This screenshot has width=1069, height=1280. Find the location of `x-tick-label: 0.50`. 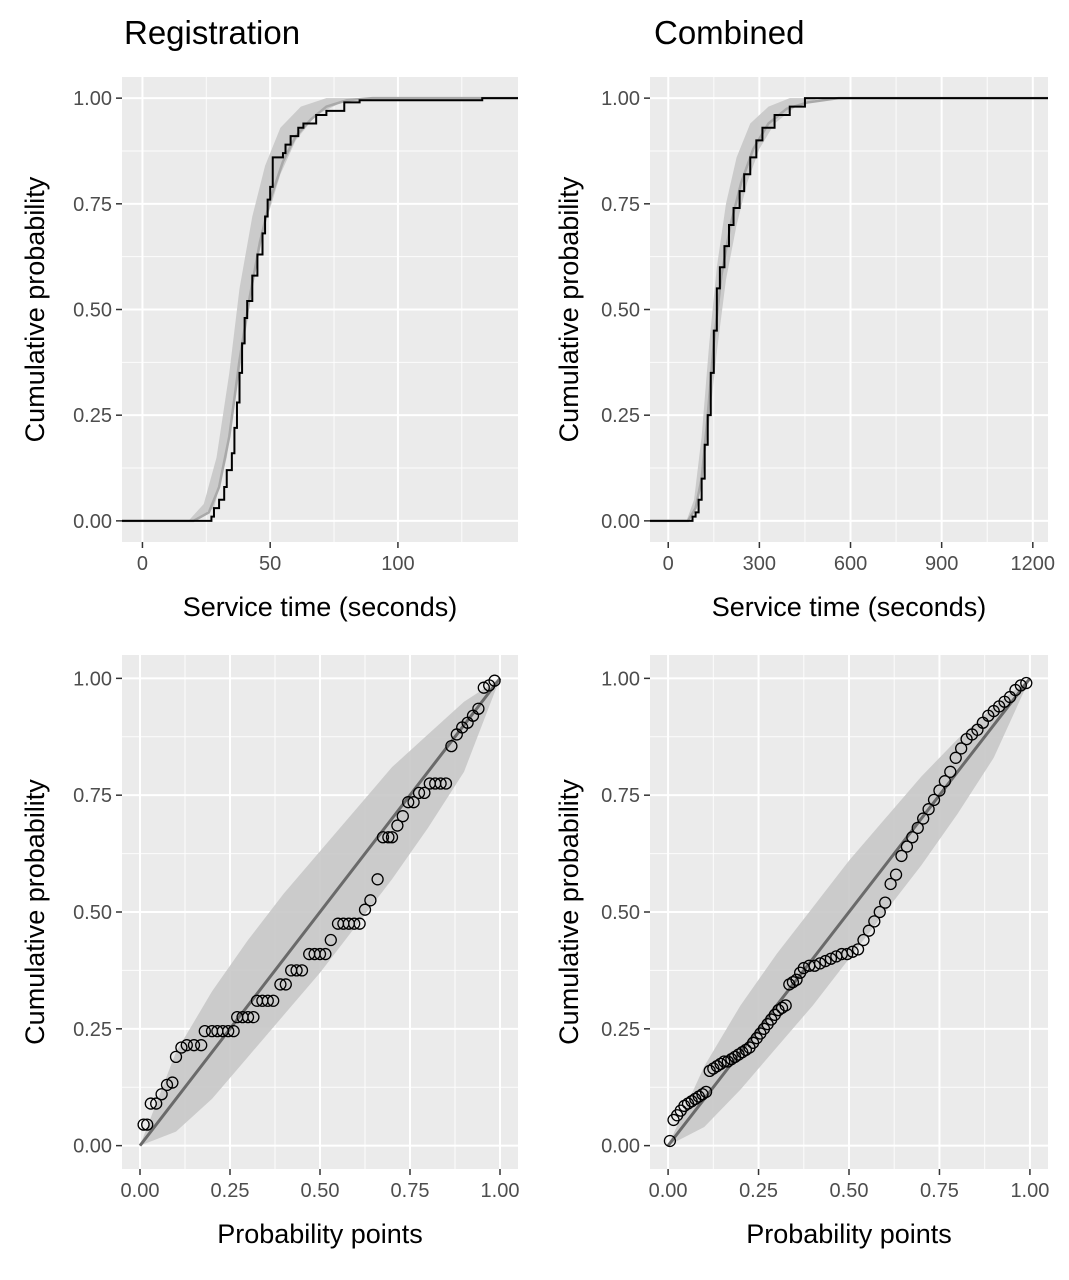

x-tick-label: 0.50 is located at coordinates (849, 1191).